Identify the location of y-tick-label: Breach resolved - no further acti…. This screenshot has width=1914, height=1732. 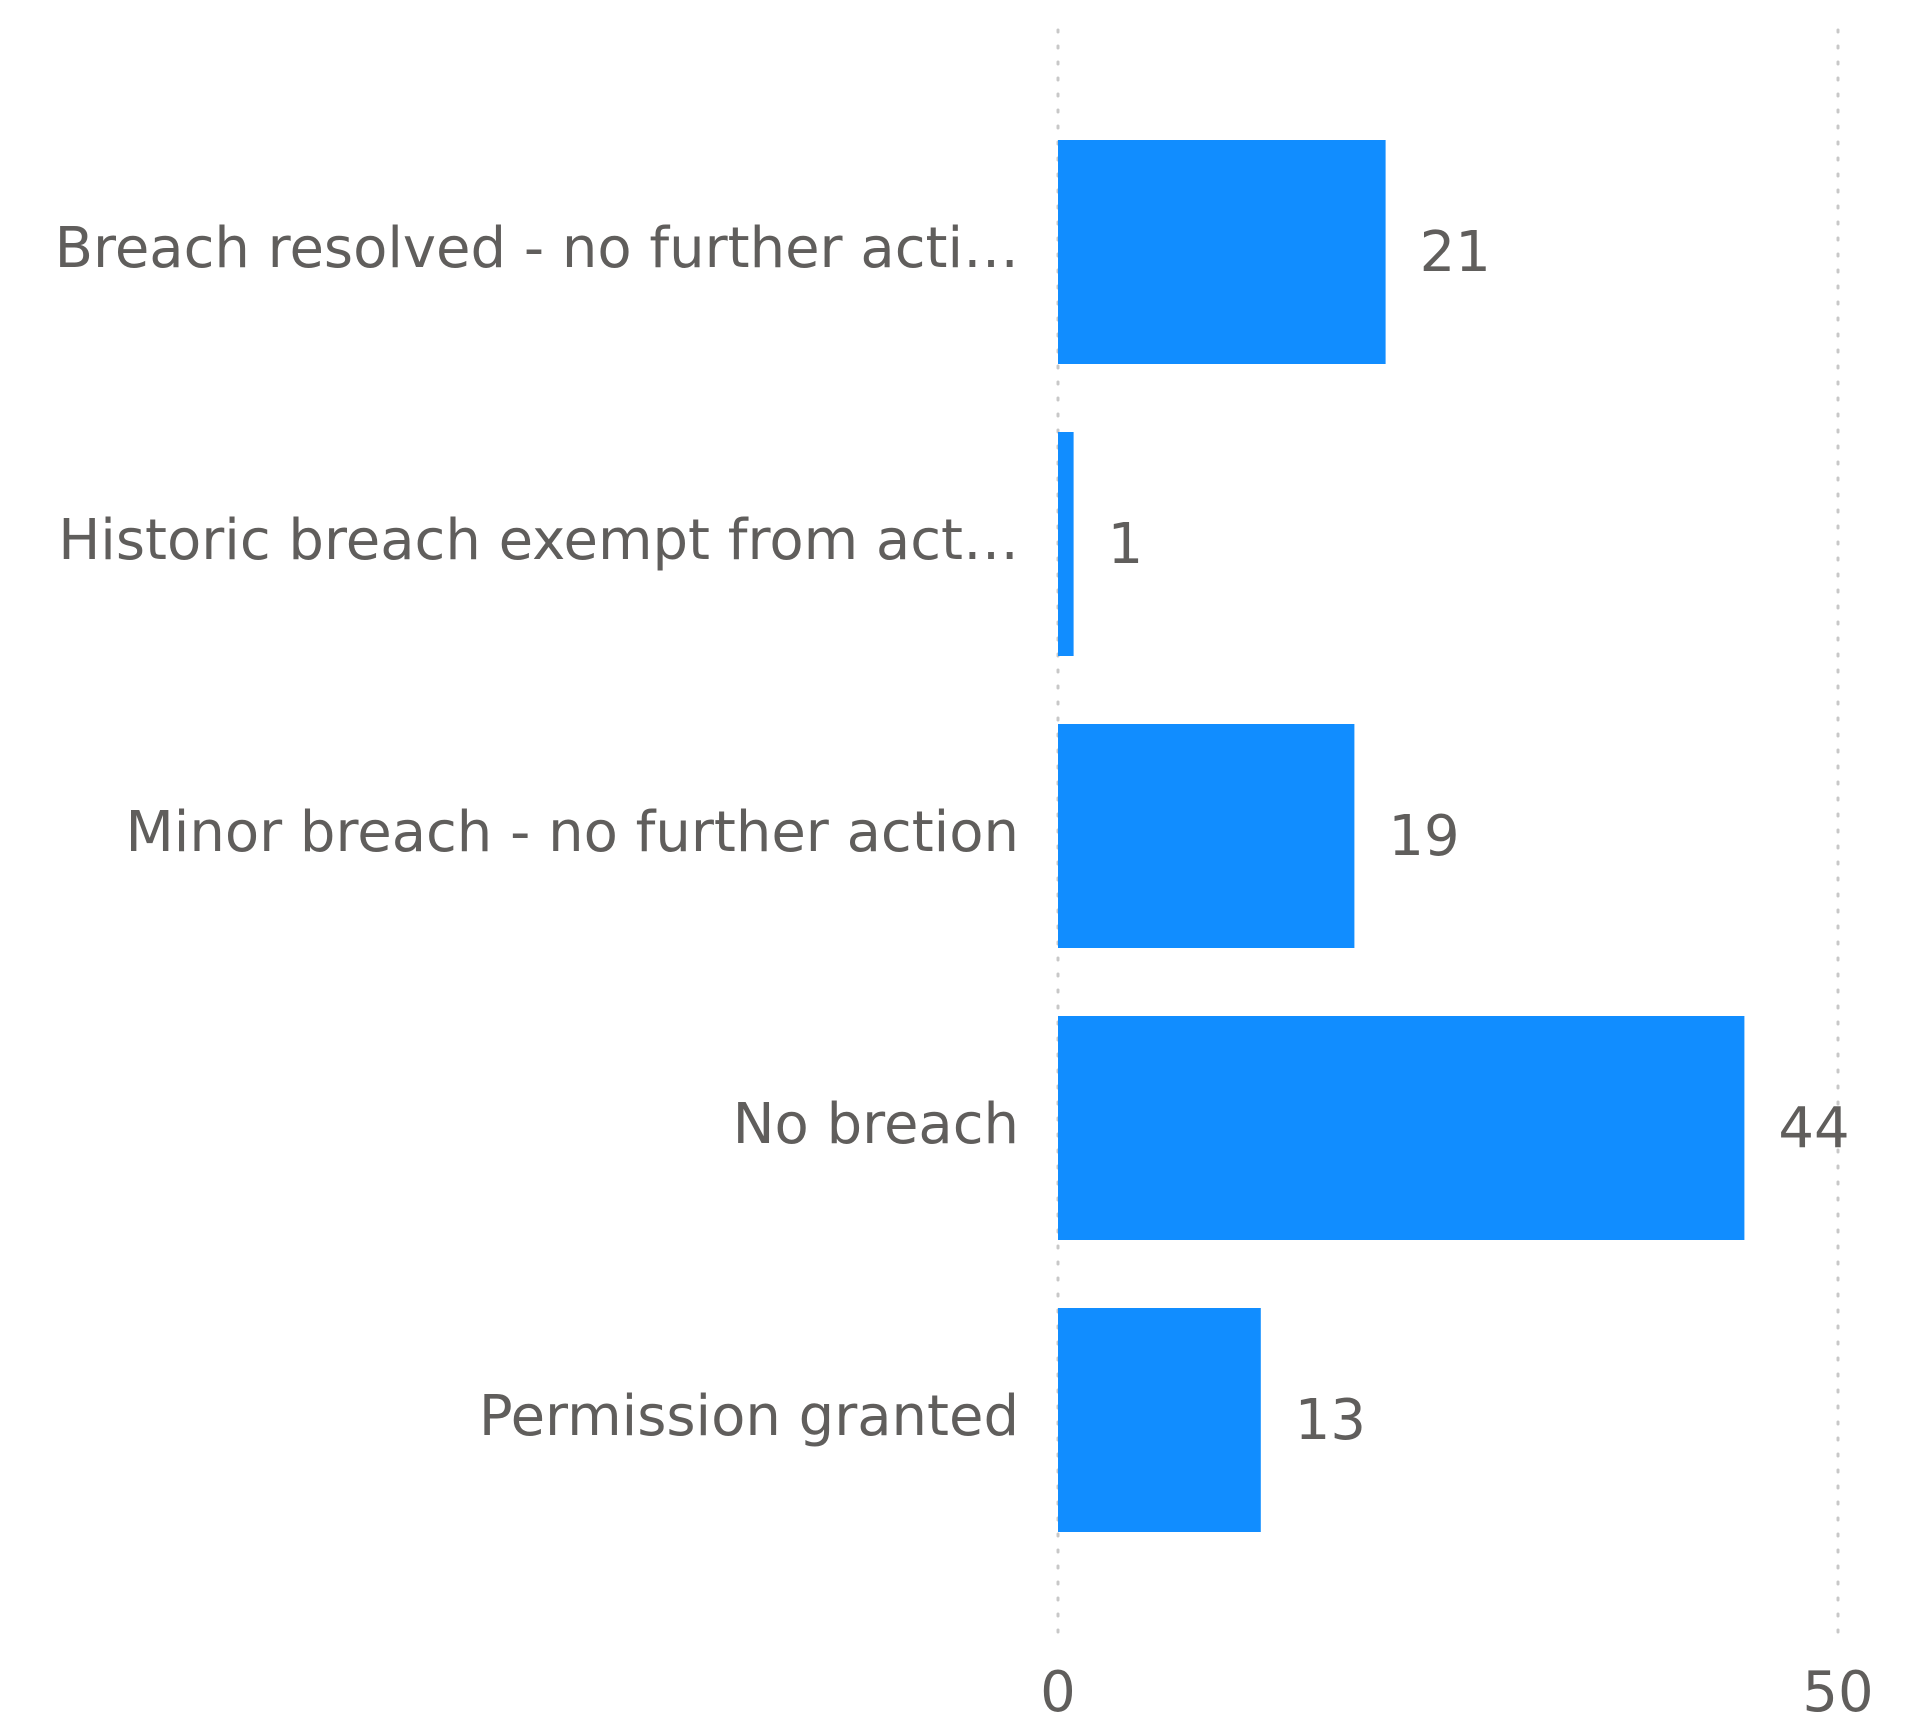
(537, 248).